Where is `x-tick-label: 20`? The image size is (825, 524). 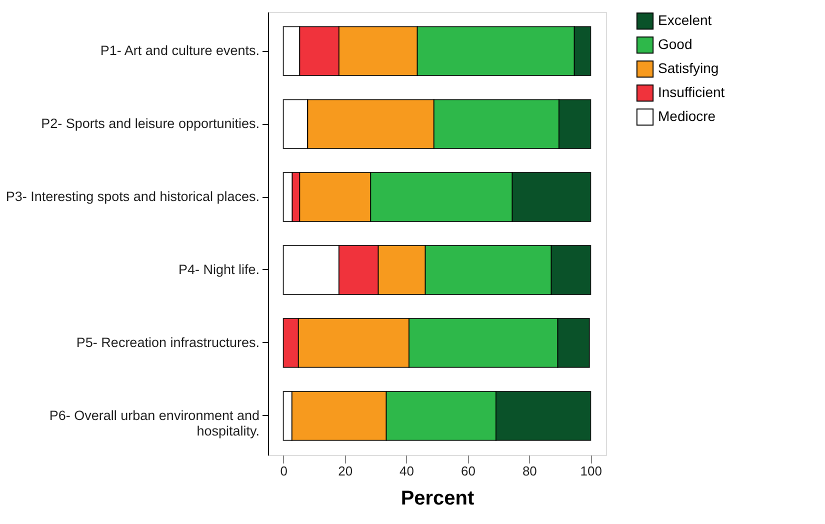 x-tick-label: 20 is located at coordinates (345, 471).